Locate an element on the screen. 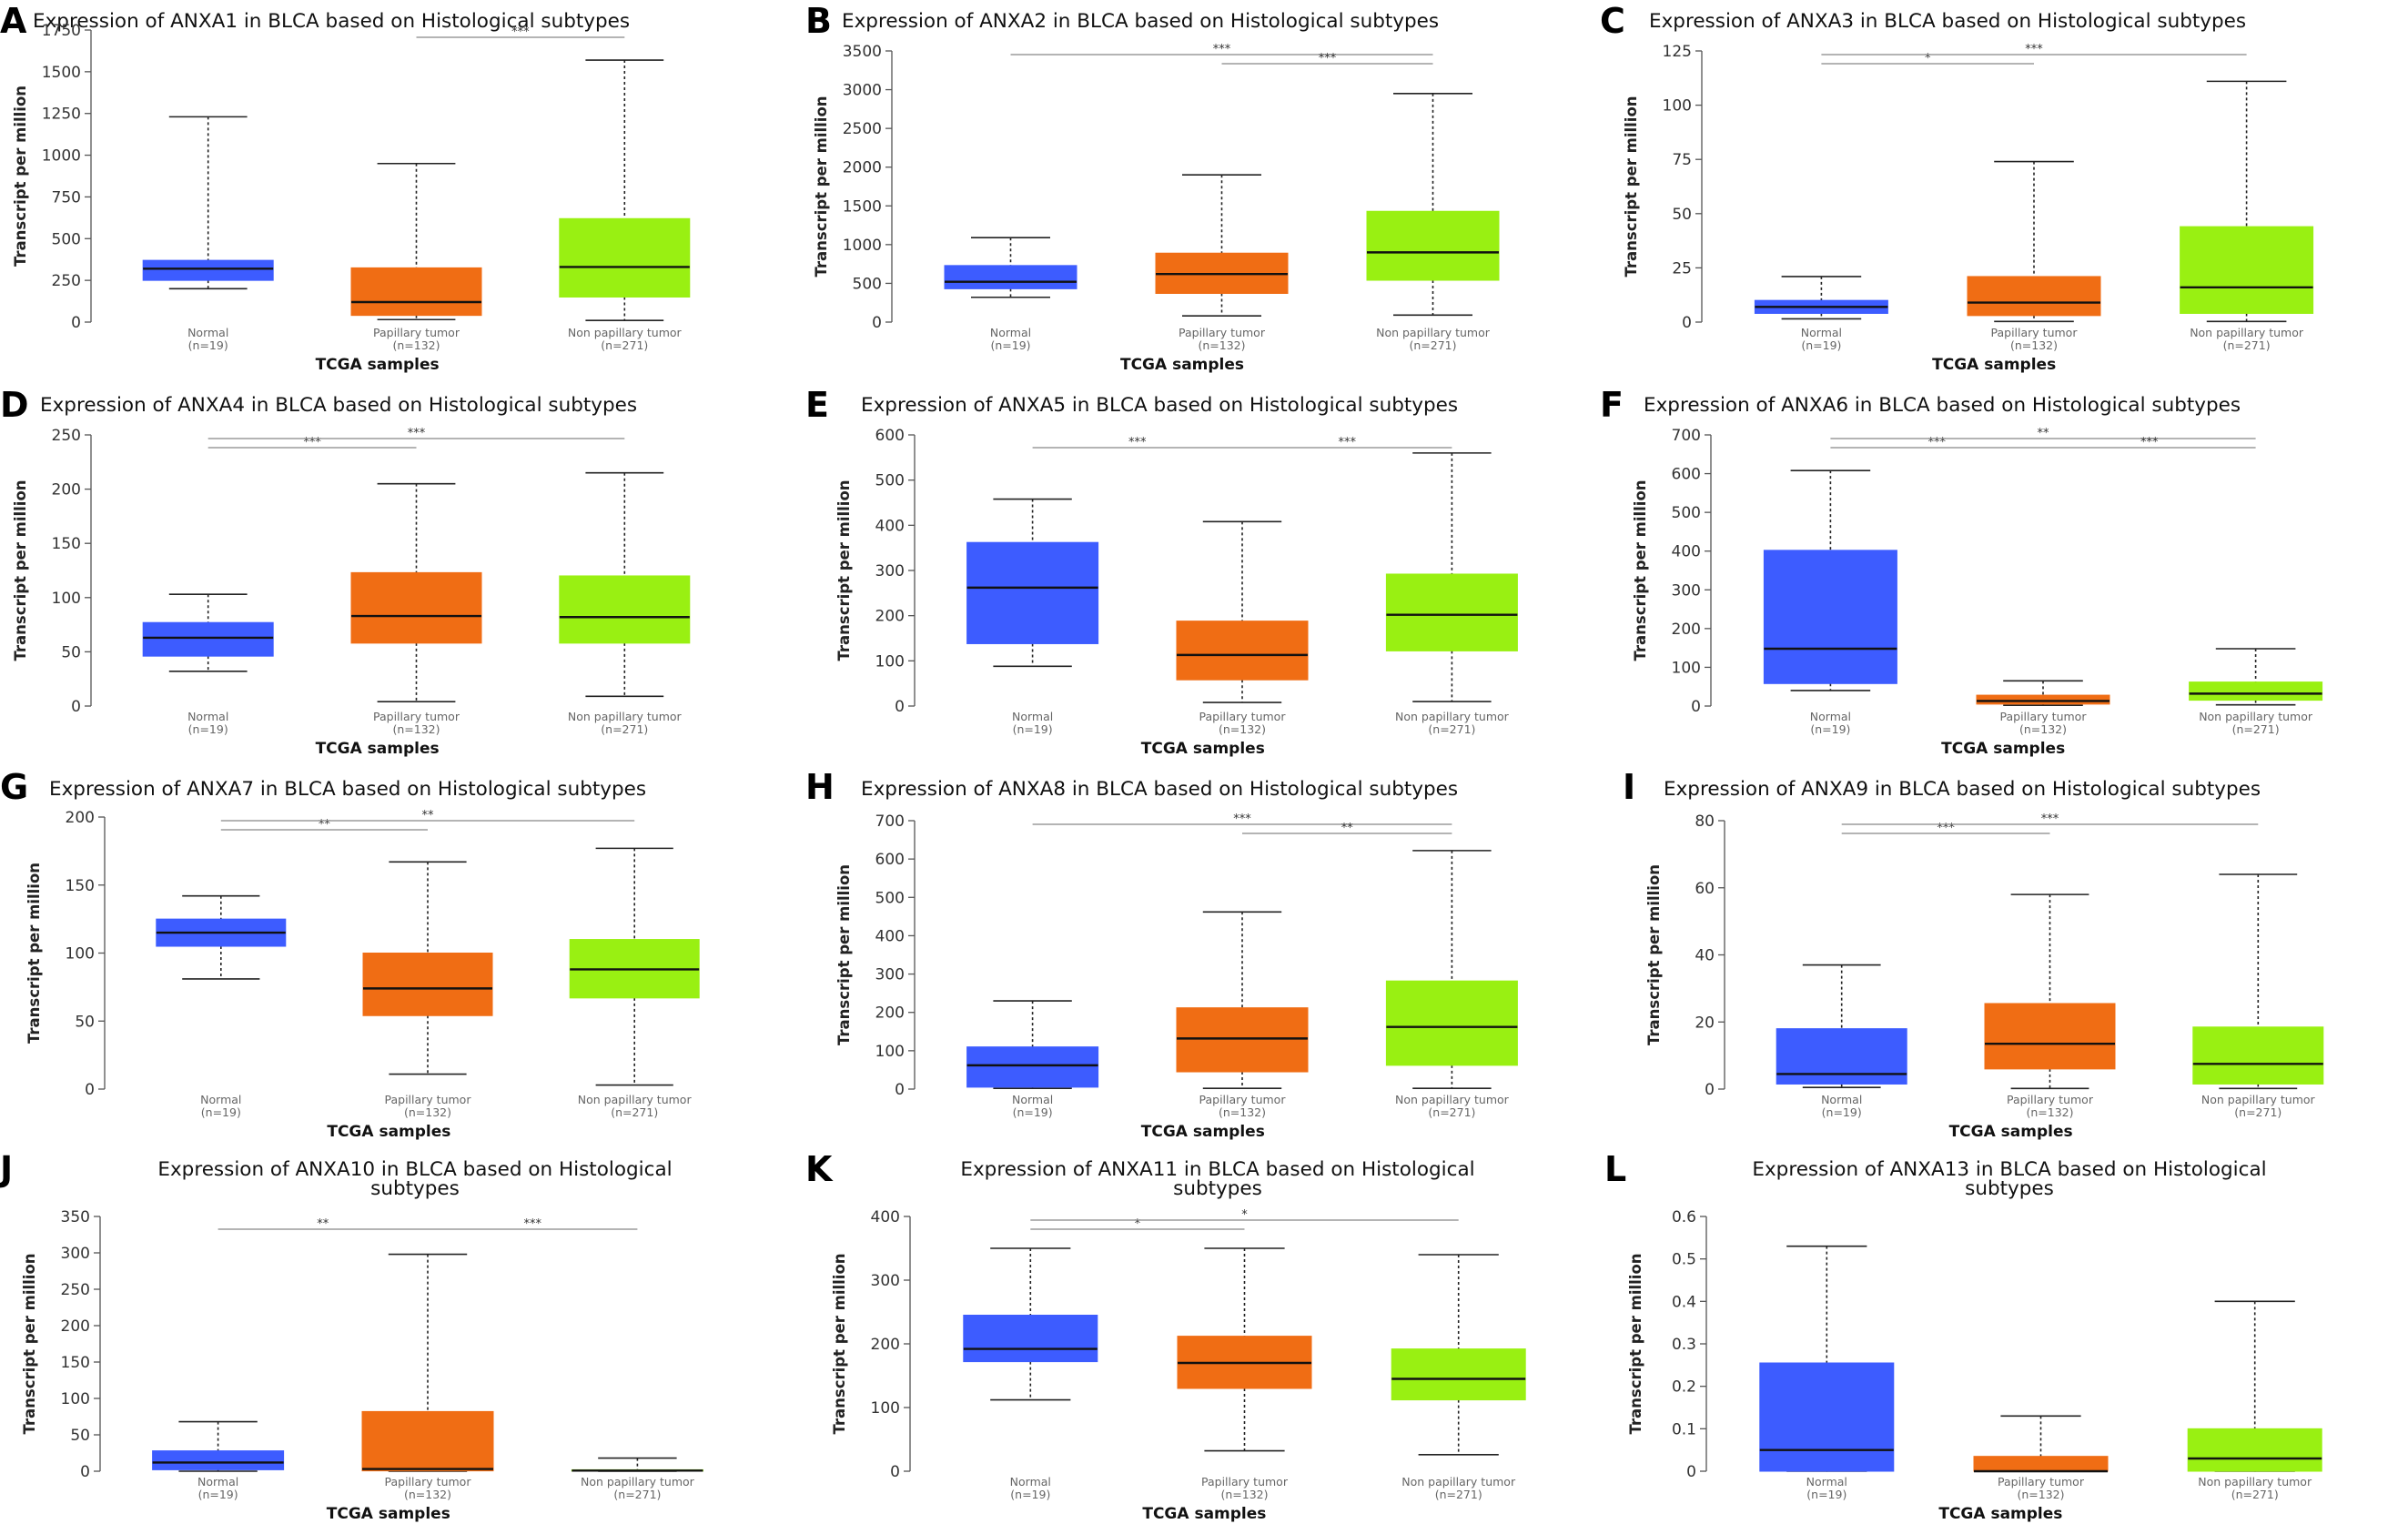 The image size is (2408, 1534). panel-letter: C is located at coordinates (1612, 21).